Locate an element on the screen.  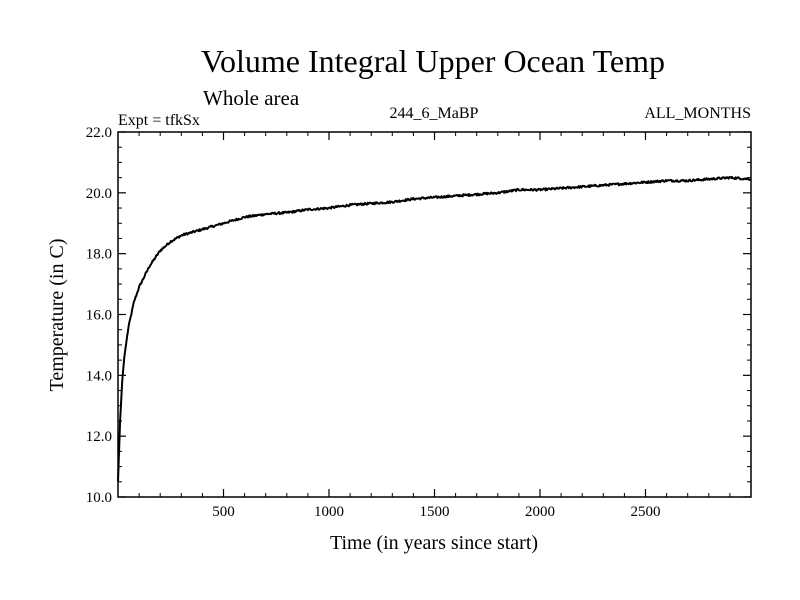
x-axis-label: Time (in years since start) is located at coordinates (434, 543).